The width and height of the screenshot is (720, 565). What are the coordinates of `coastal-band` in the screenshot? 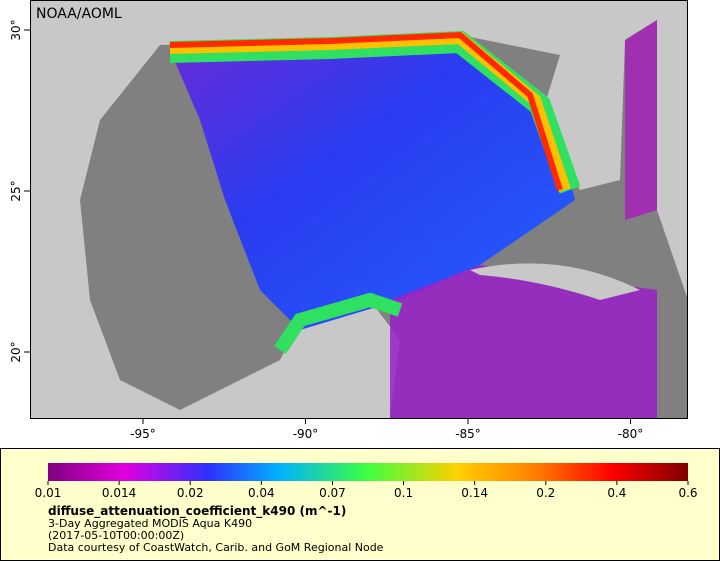 It's located at (338, 323).